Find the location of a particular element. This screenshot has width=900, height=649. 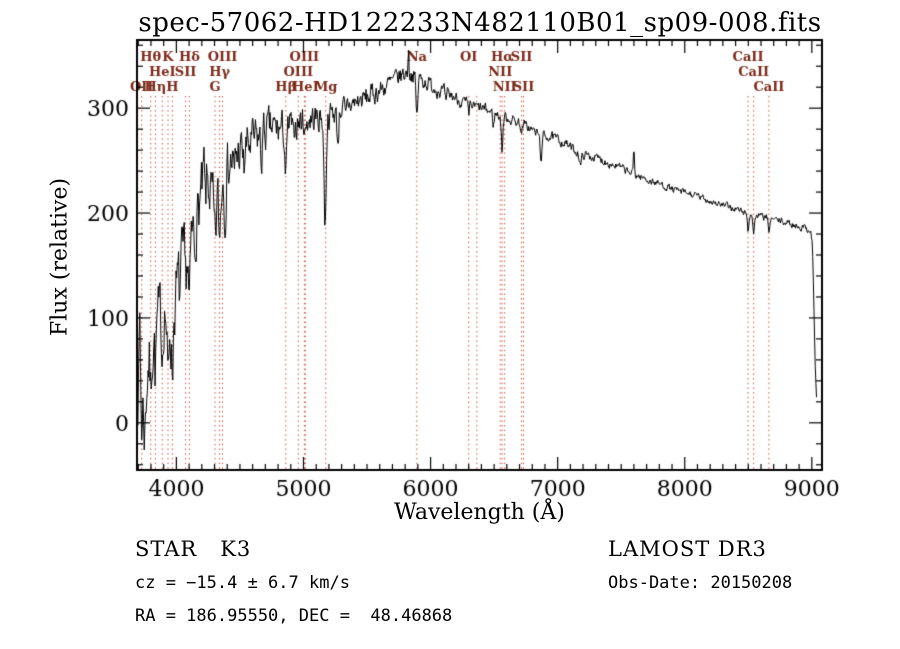

y-axis-label: Flux (relative) is located at coordinates (60, 257).